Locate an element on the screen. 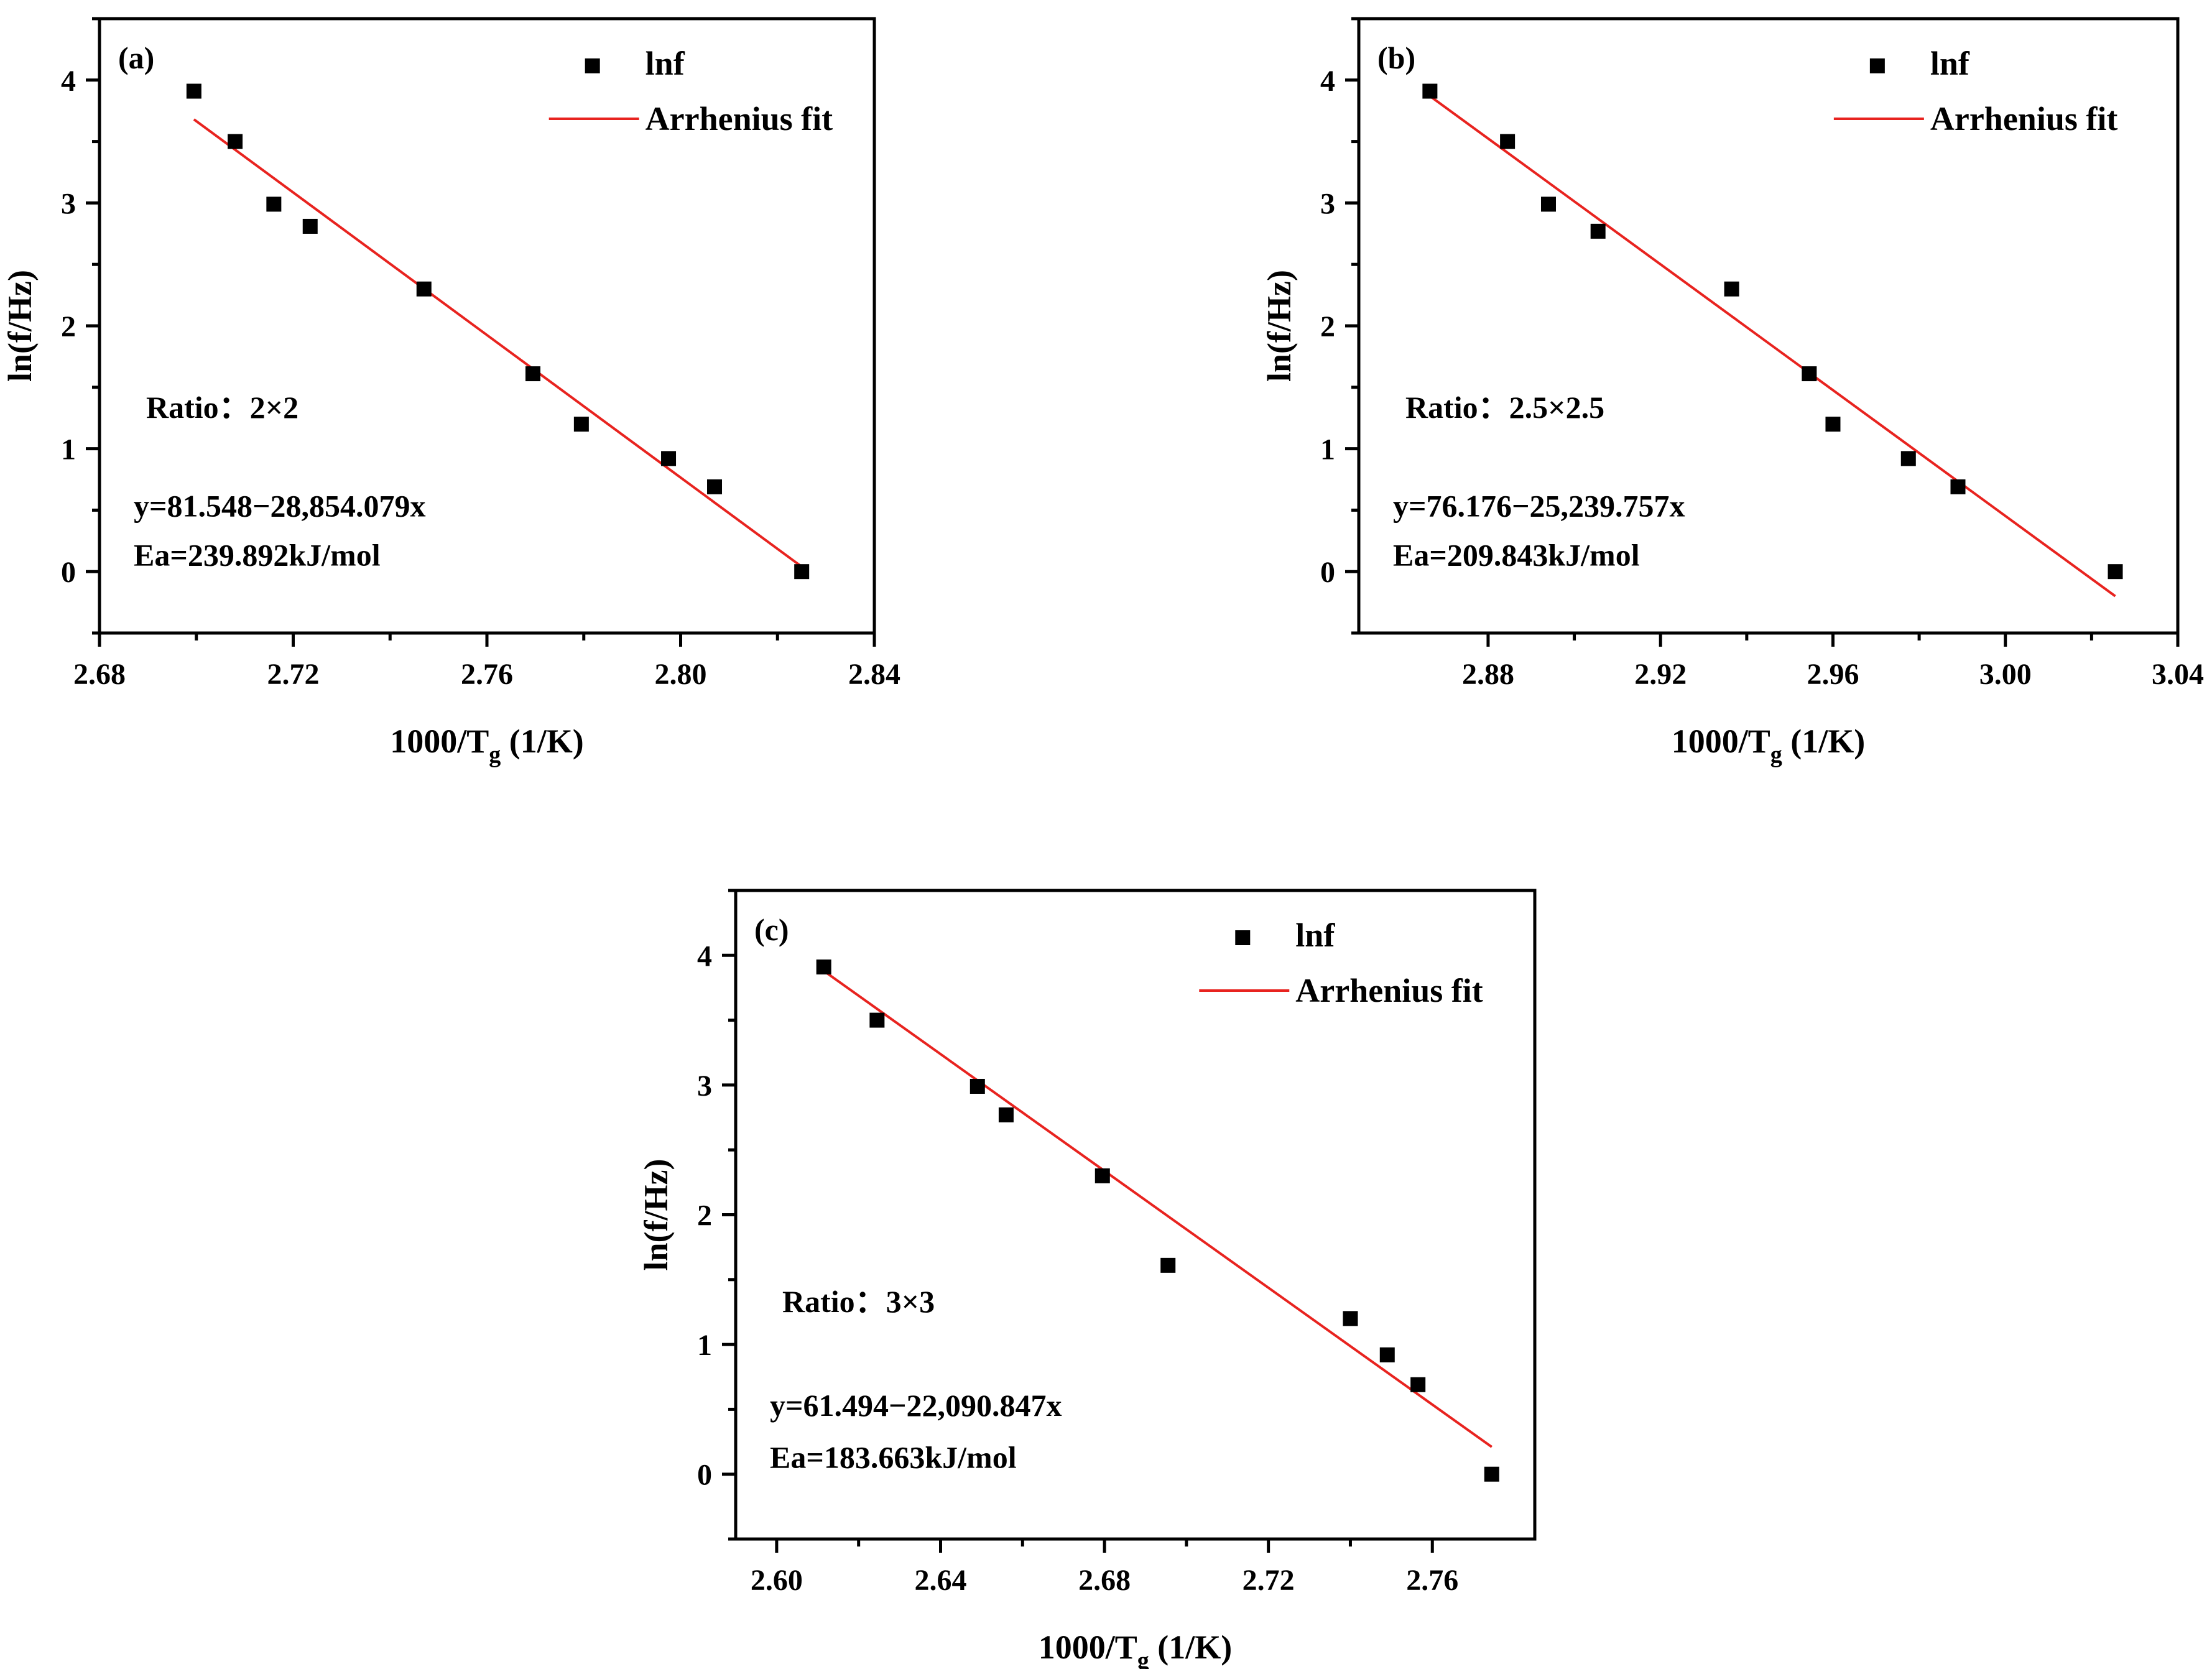 This screenshot has height=1669, width=2212. equation-annotation: y=81.548−28,854.079x is located at coordinates (279, 505).